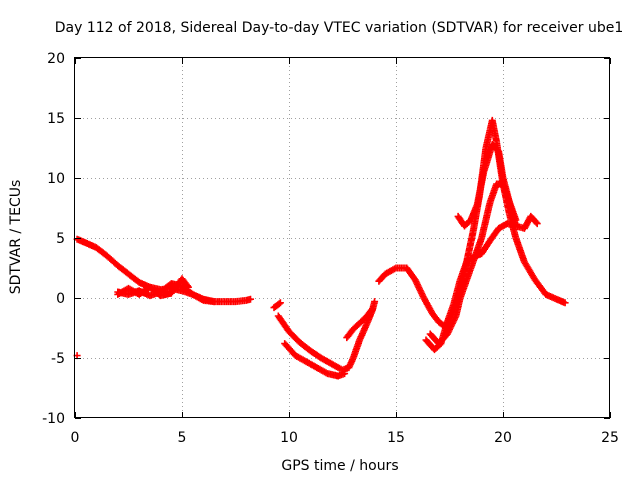  Describe the element at coordinates (60, 239) in the screenshot. I see `y-tick-label: 5` at that location.